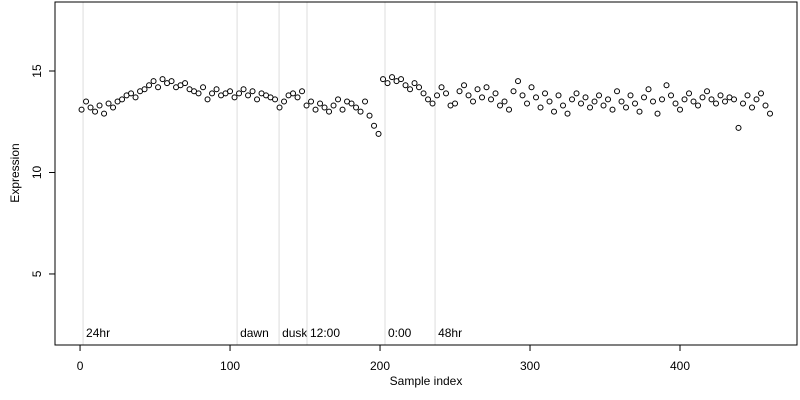  Describe the element at coordinates (37, 172) in the screenshot. I see `y-tick-label: 10` at that location.